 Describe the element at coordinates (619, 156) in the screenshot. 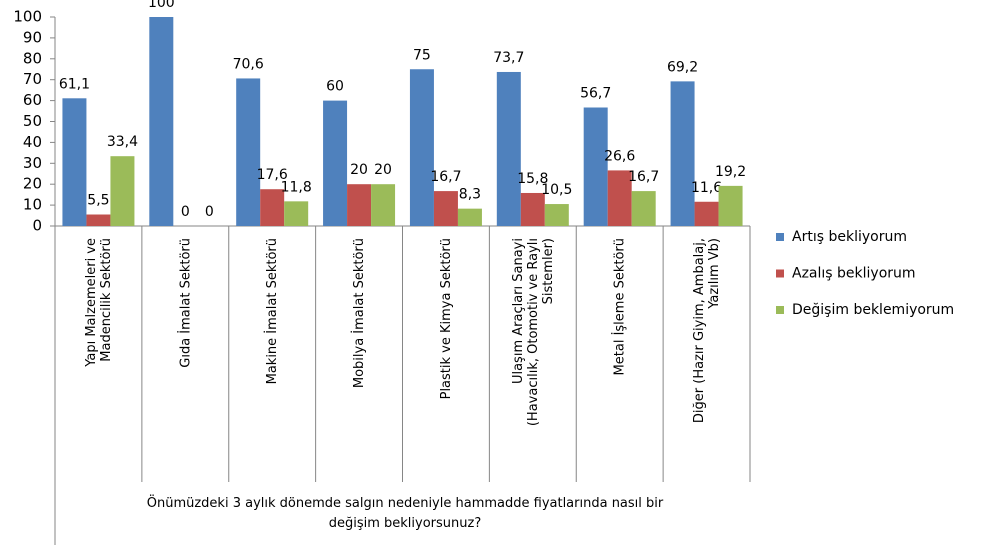

I see `value-label: 26,6` at that location.